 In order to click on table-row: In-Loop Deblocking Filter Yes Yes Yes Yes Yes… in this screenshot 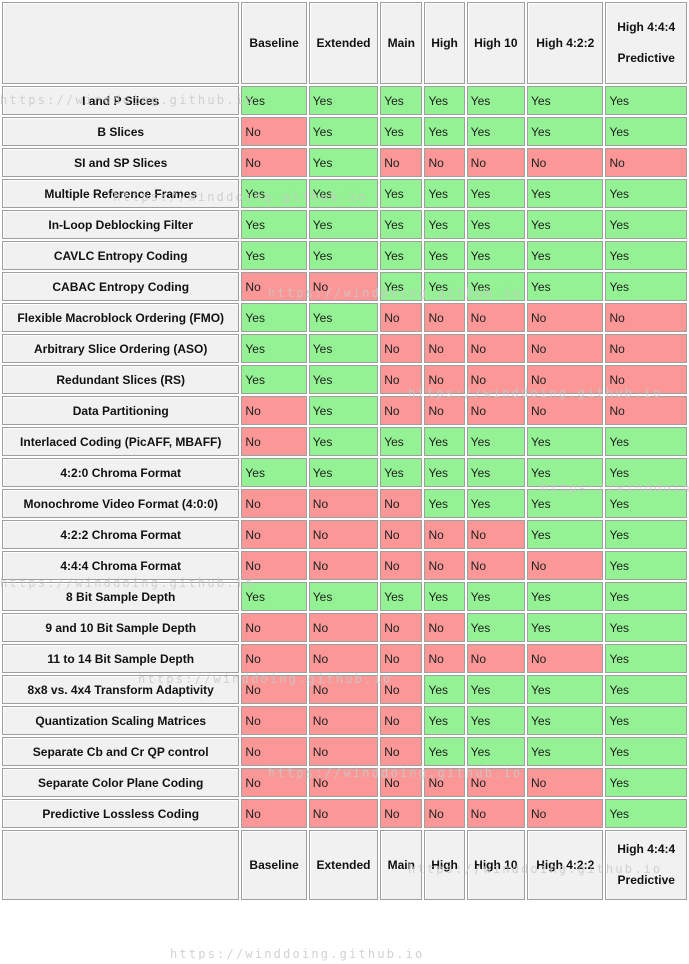, I will do `click(344, 224)`.